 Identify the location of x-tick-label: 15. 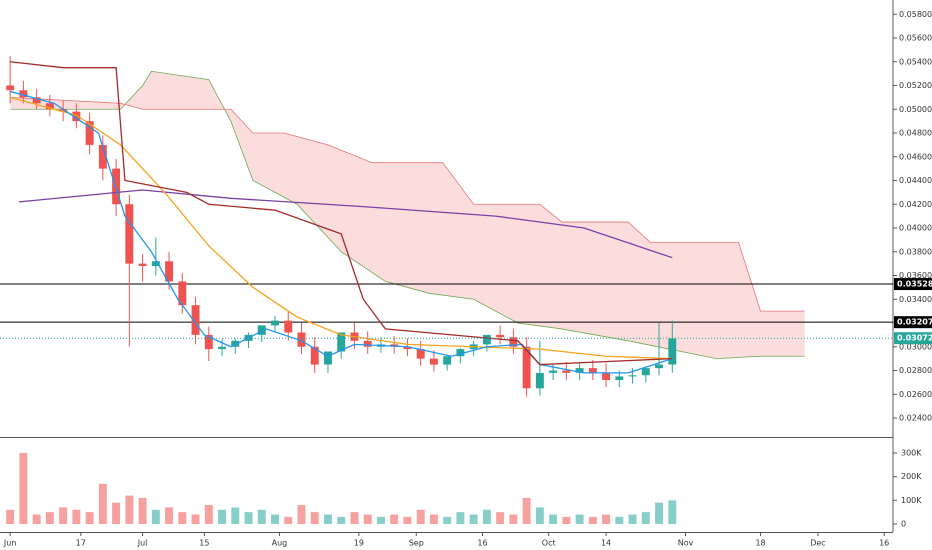
(204, 543).